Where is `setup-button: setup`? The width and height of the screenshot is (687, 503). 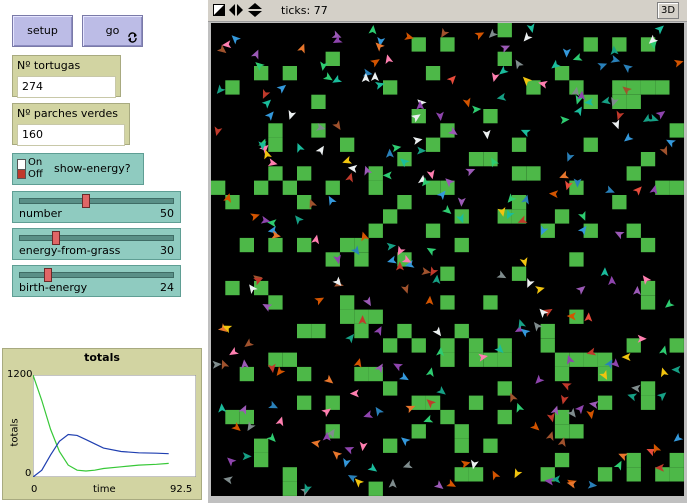
setup-button: setup is located at coordinates (42, 31).